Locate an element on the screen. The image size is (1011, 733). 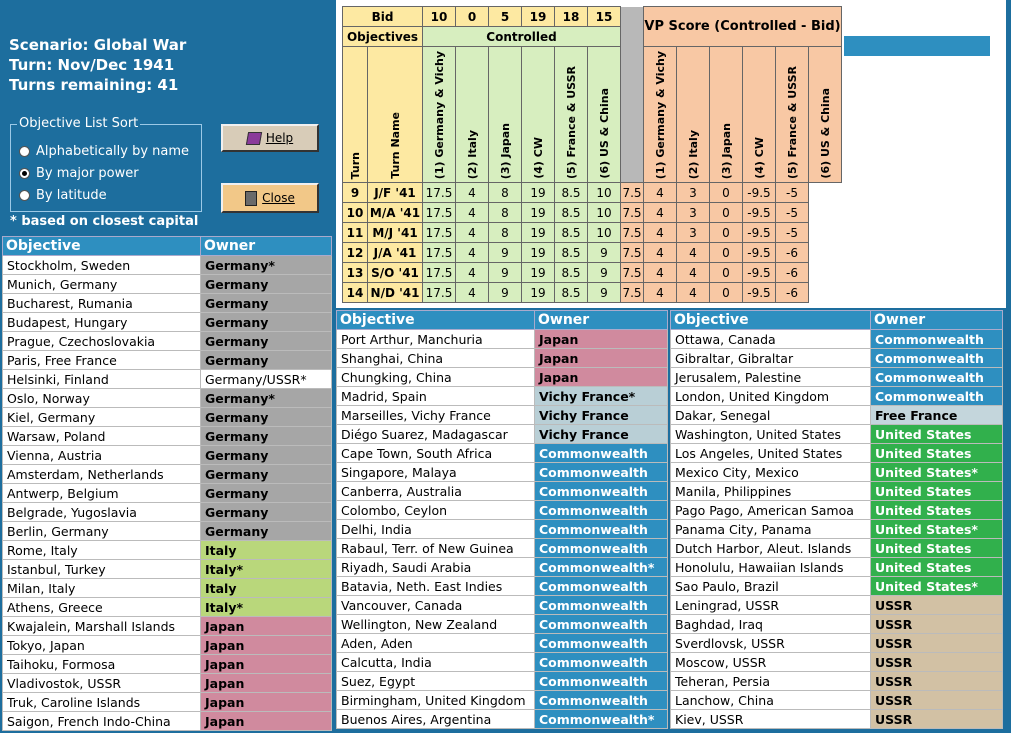
list-item: Teheran, Persia USSR is located at coordinates (836, 681).